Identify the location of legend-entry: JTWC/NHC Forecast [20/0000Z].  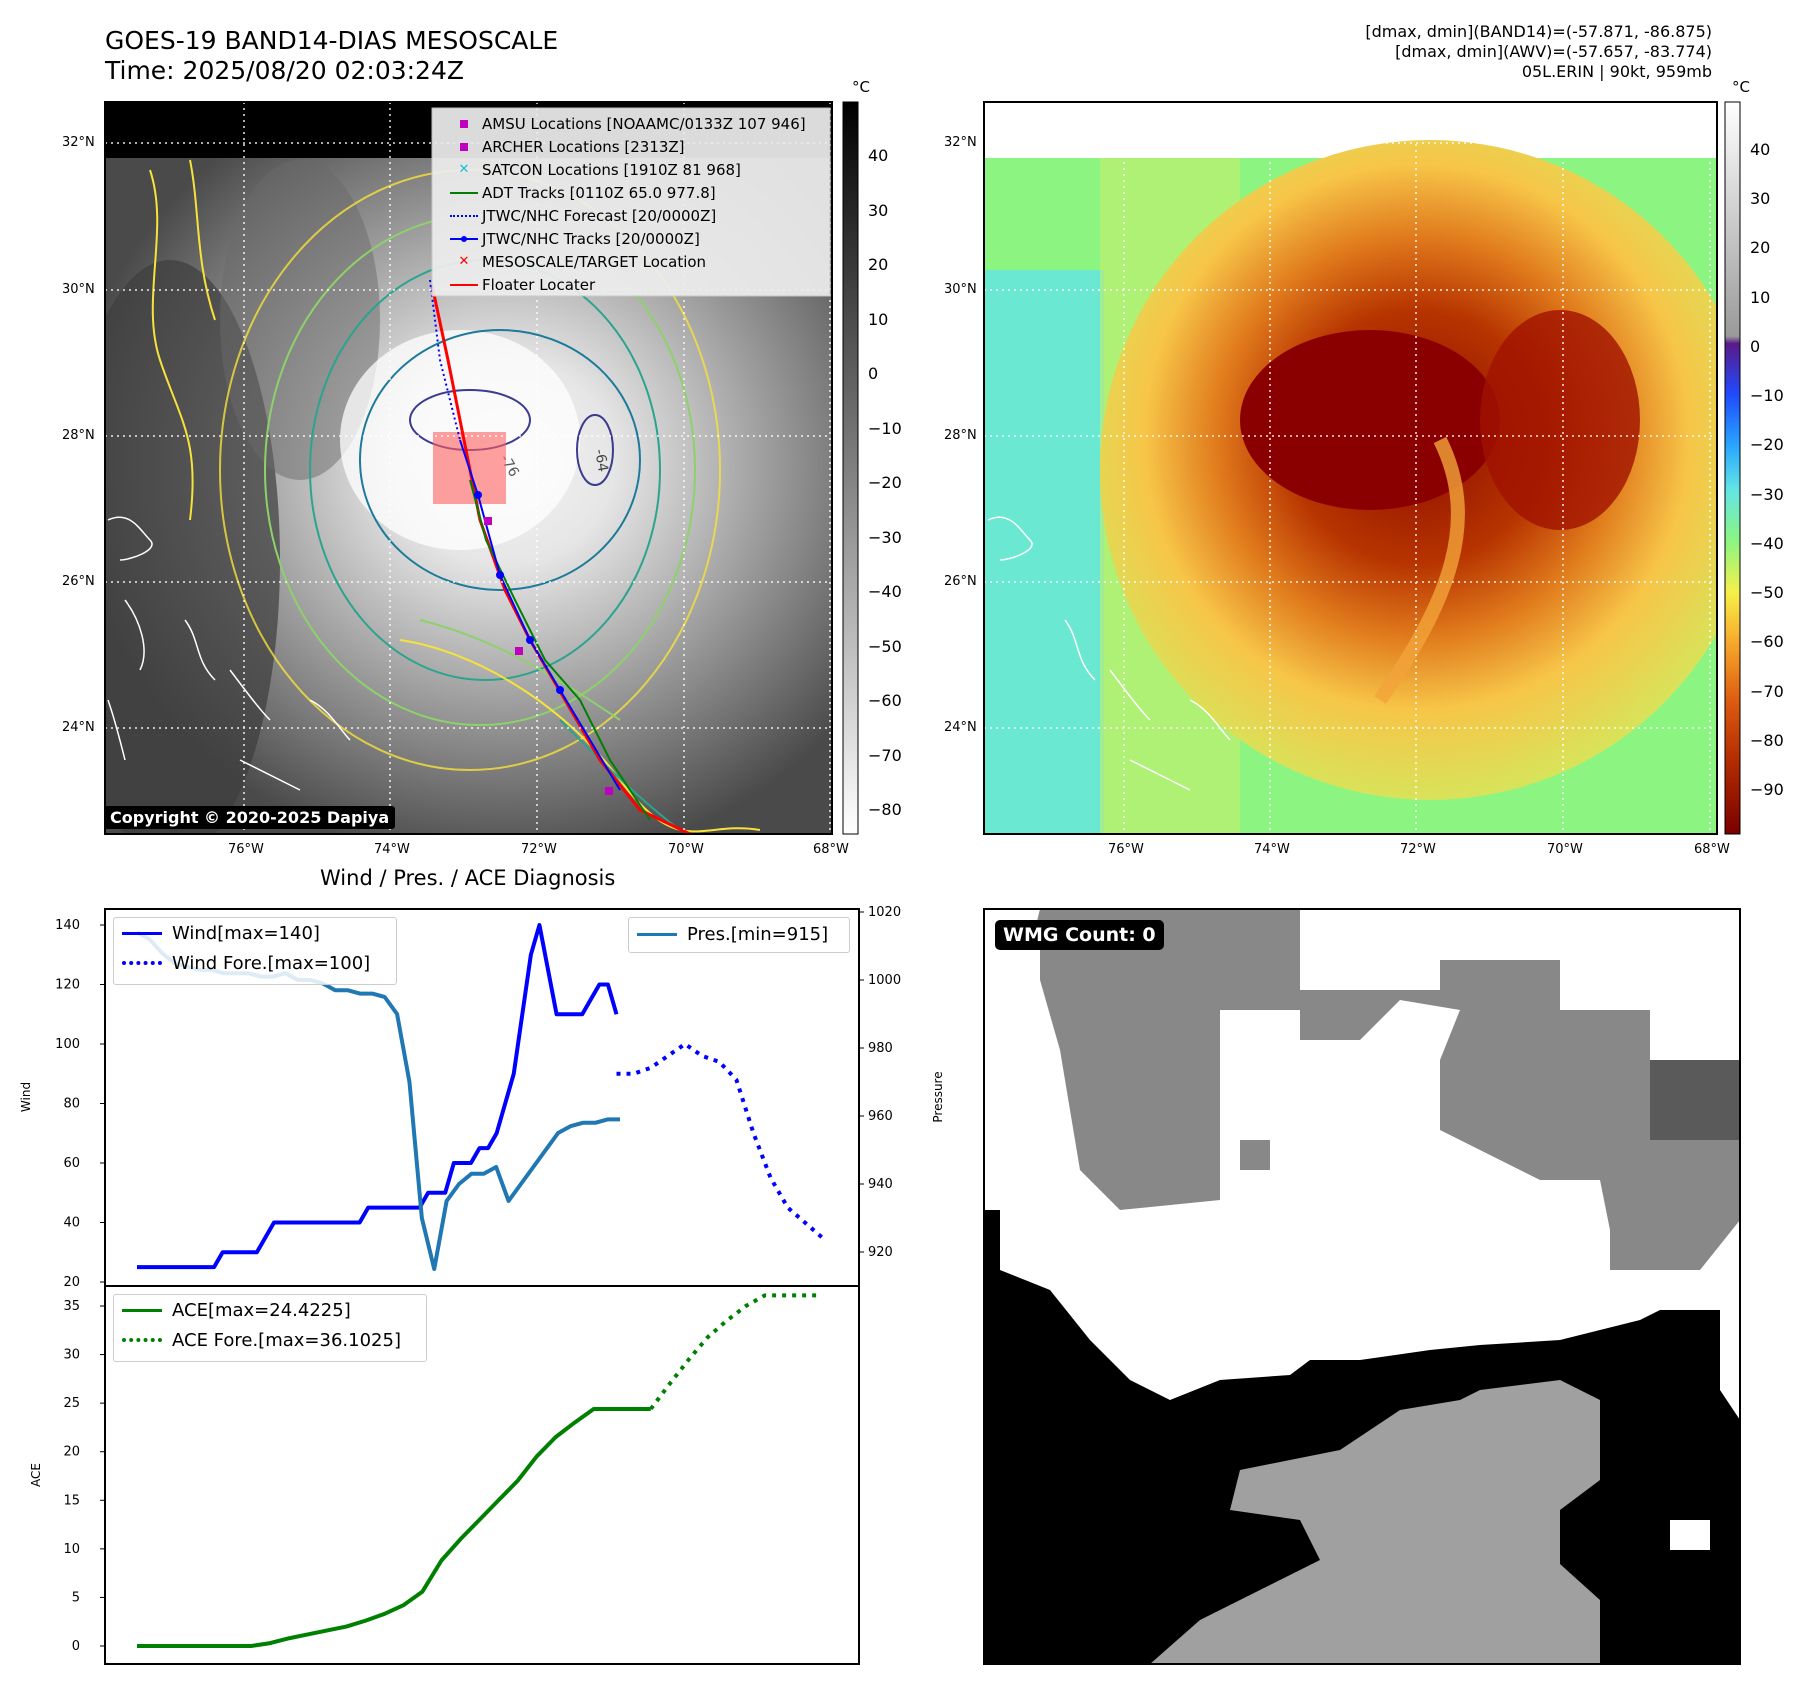
(638, 215).